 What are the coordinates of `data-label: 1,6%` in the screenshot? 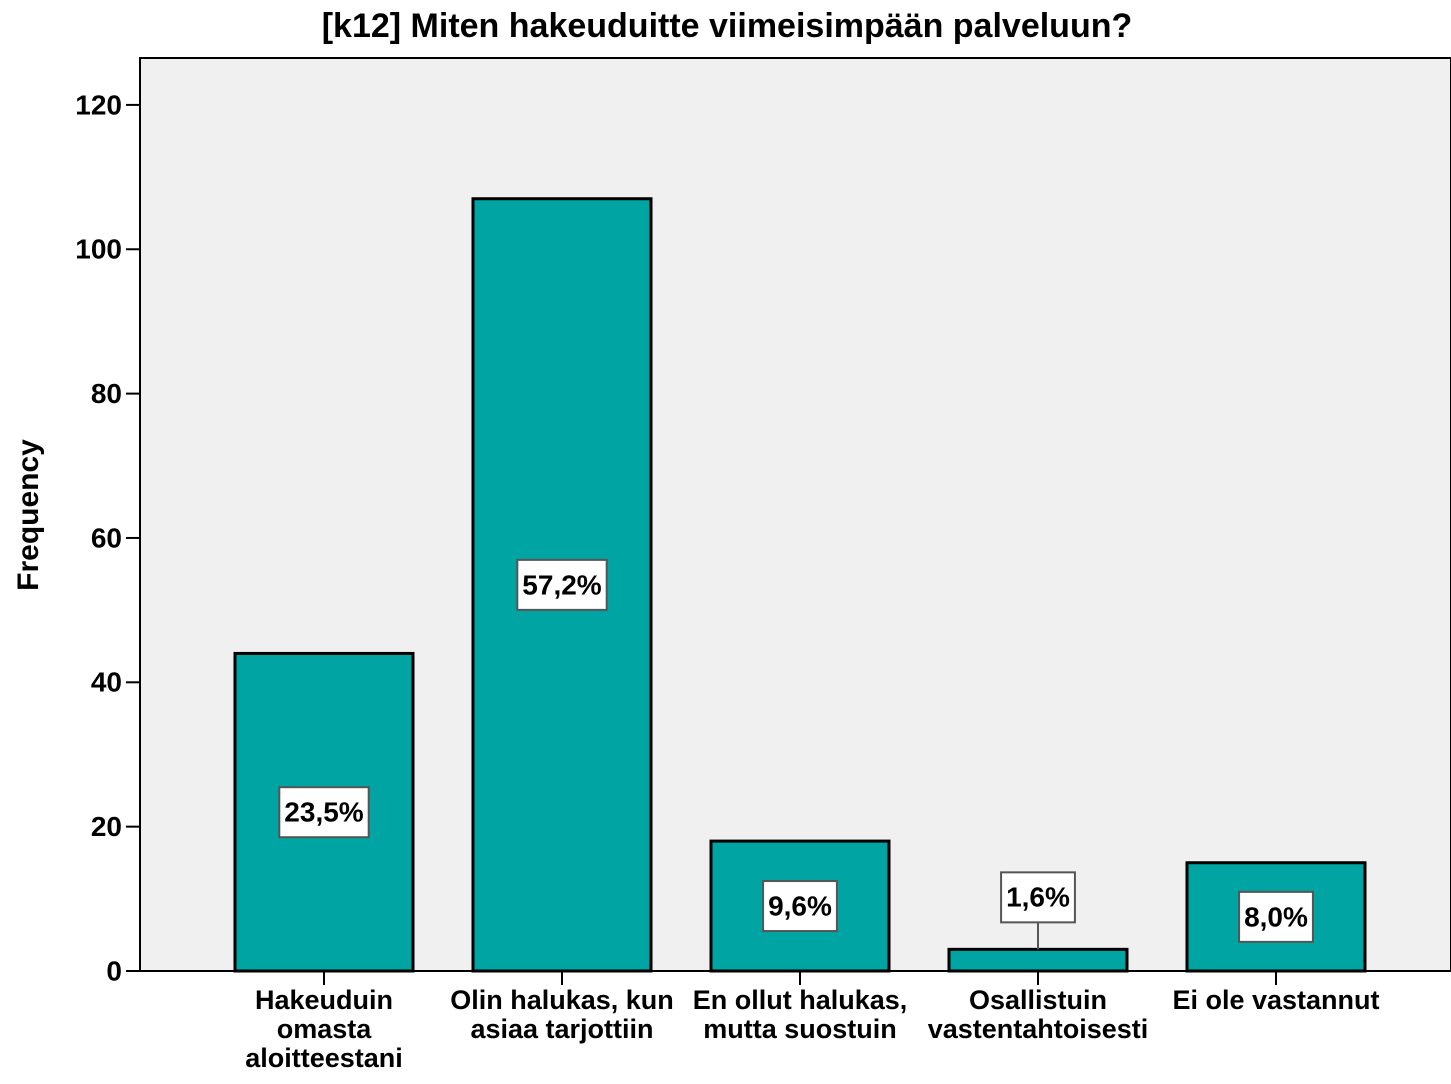 It's located at (1038, 897).